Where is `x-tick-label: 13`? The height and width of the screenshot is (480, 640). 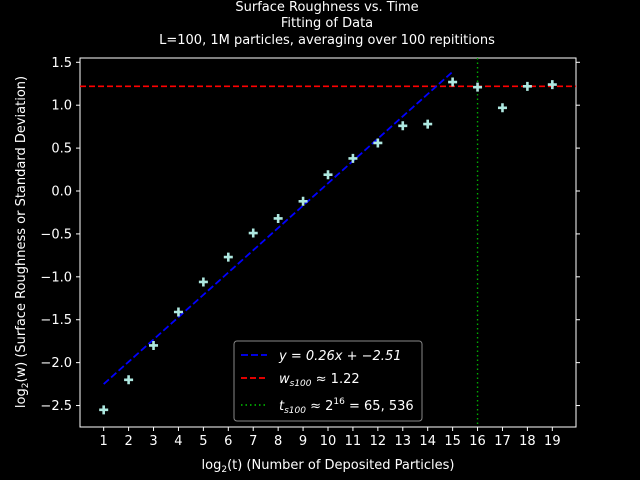
x-tick-label: 13 is located at coordinates (403, 441).